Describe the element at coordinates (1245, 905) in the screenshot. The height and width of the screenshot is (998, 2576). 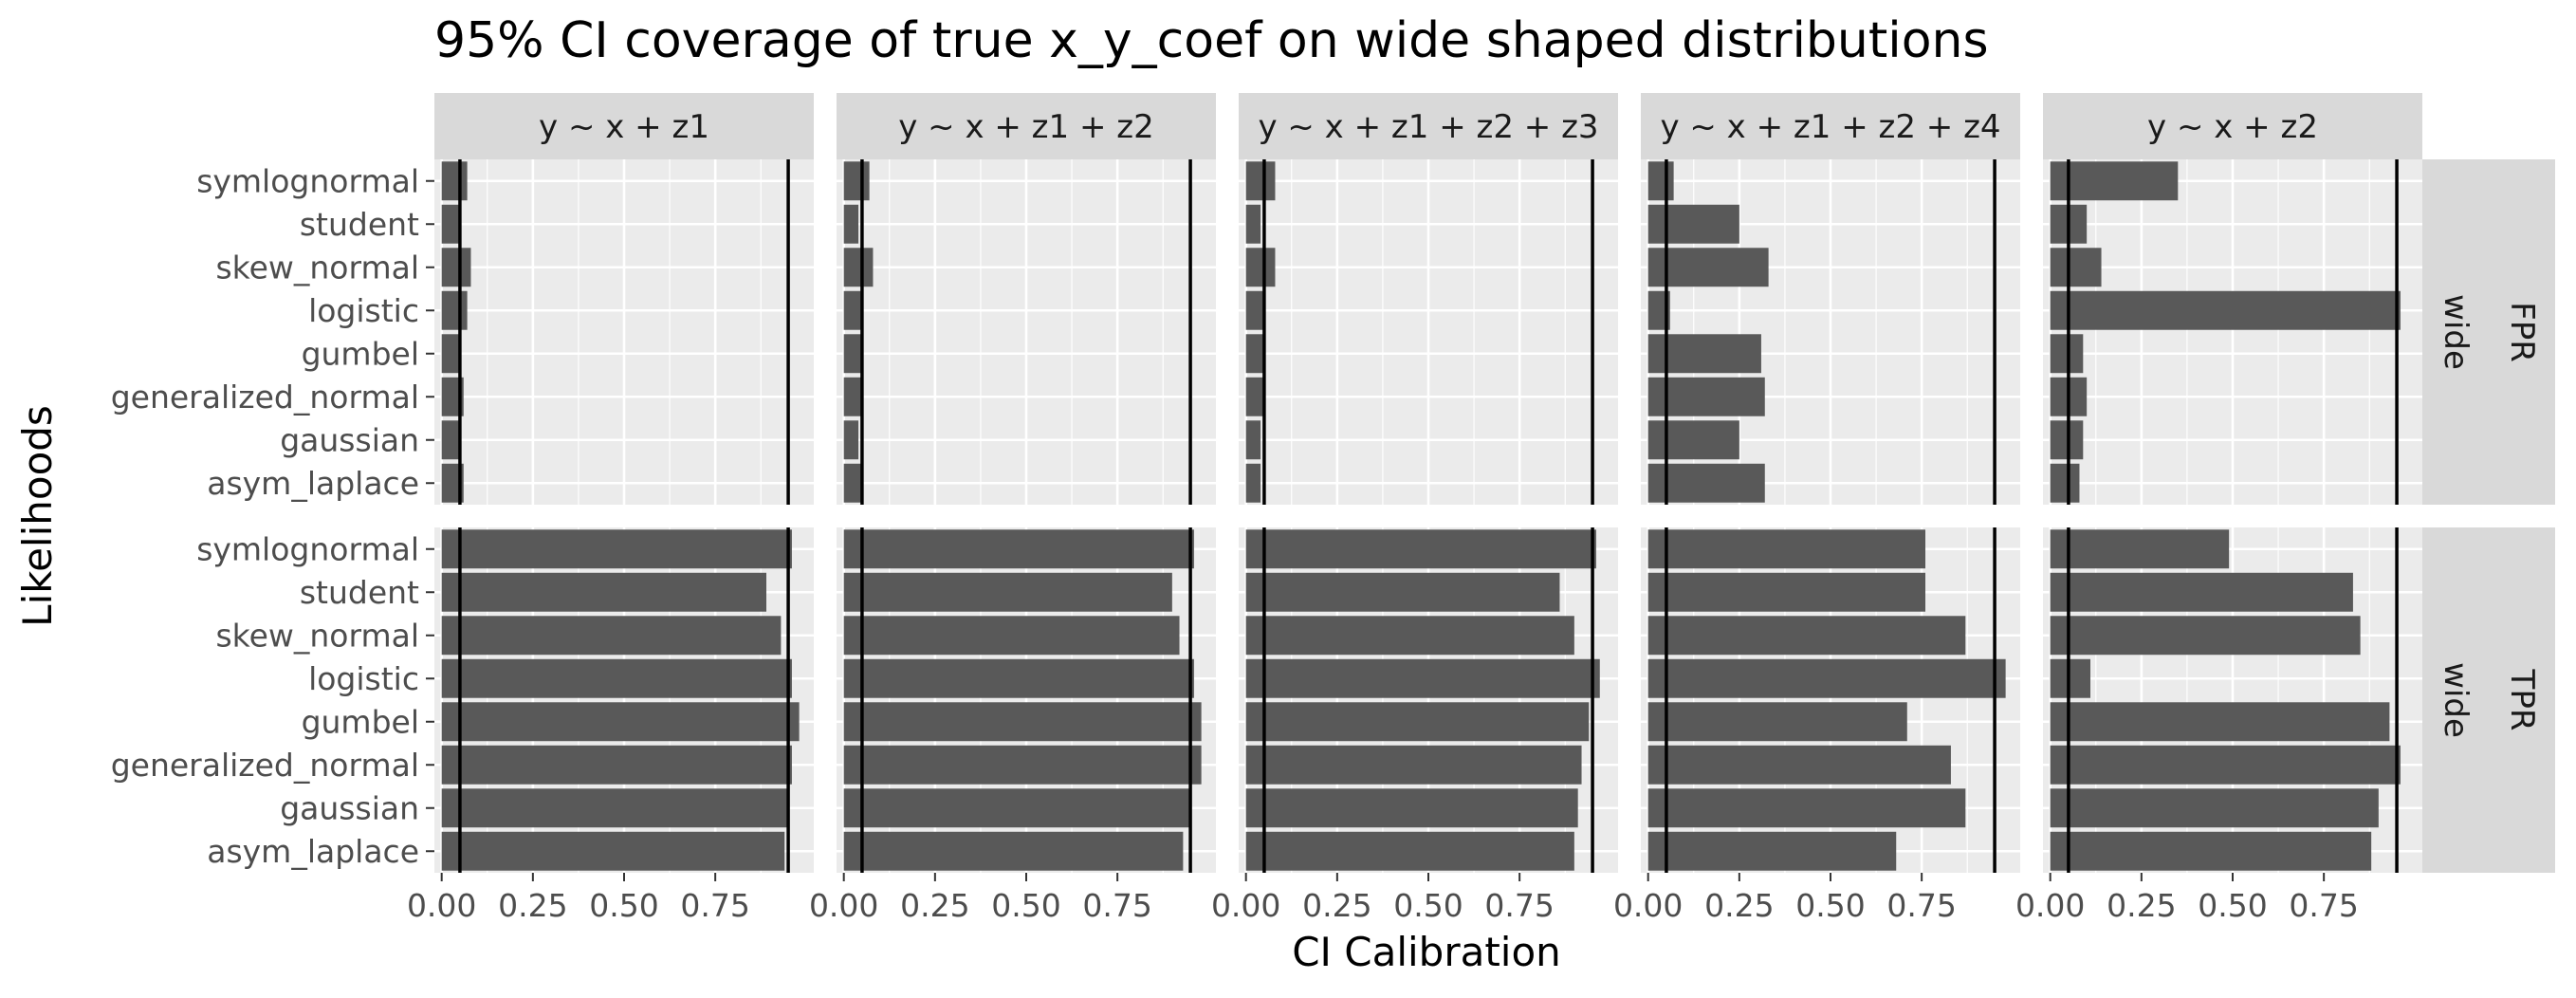
I see `x-tick-label-2-0: 0.00` at that location.